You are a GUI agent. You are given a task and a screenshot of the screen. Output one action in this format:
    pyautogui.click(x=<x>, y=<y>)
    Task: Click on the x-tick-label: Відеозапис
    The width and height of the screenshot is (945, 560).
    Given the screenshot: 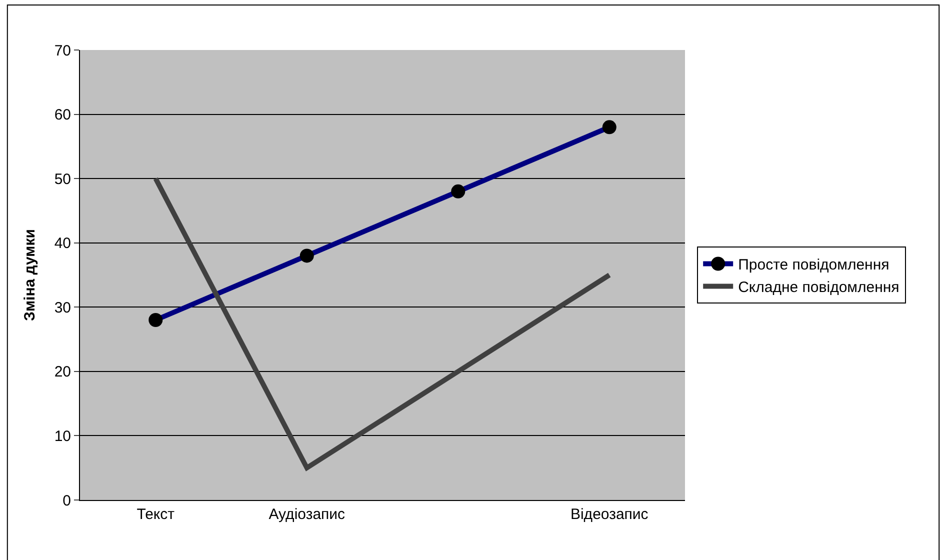 What is the action you would take?
    pyautogui.click(x=609, y=514)
    